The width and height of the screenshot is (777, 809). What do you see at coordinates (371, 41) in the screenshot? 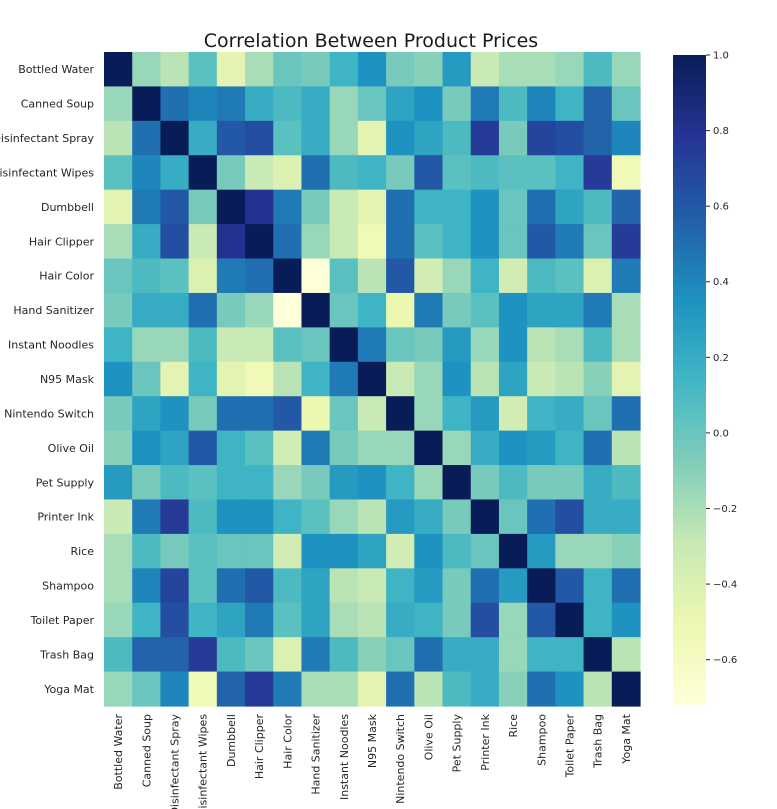
I see `chart-title: Correlation Between Product Prices` at bounding box center [371, 41].